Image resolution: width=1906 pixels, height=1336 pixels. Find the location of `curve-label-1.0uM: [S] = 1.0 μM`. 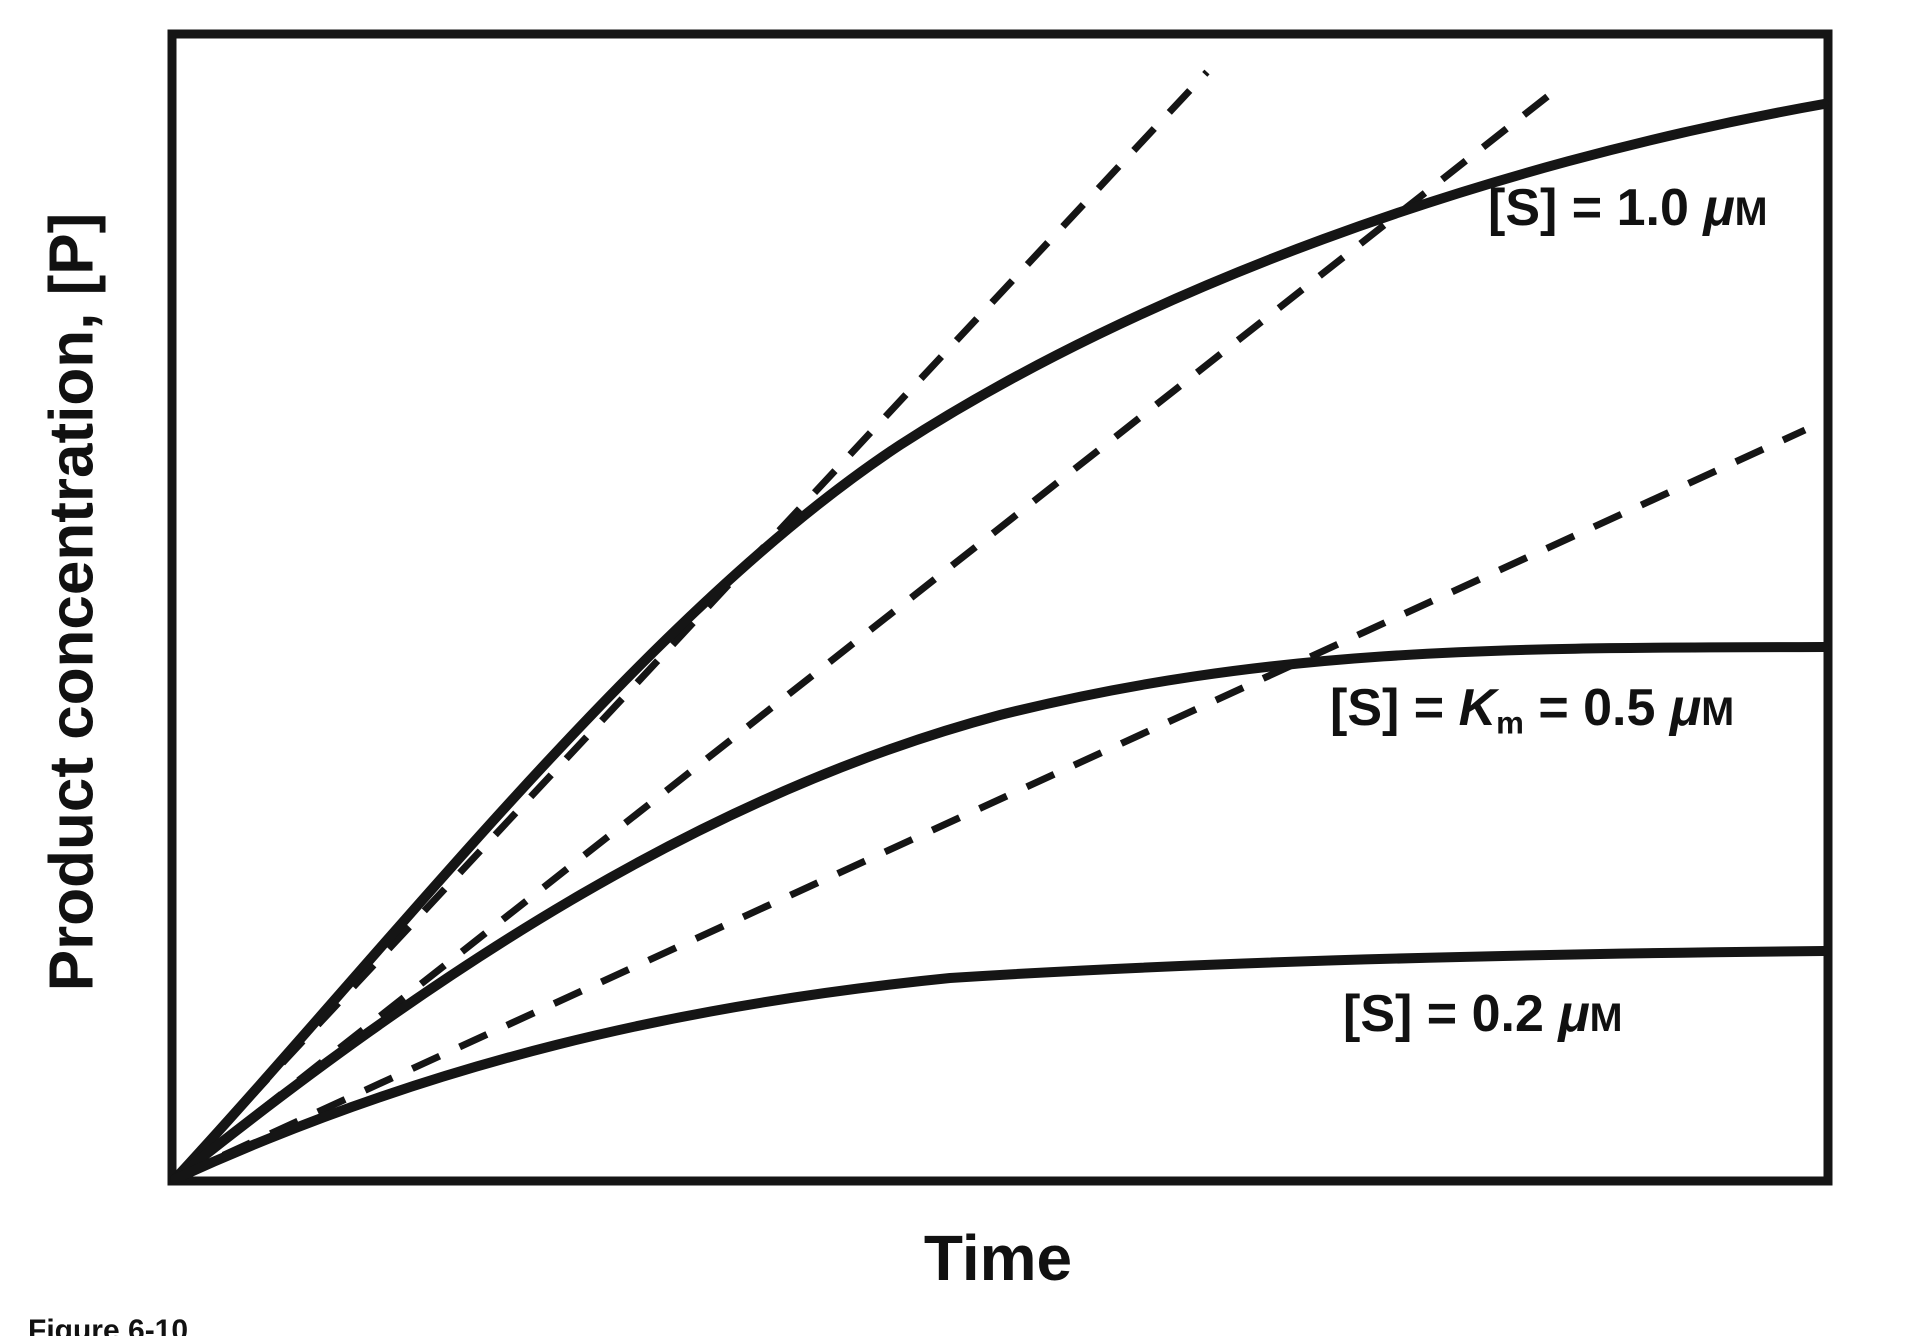

curve-label-1.0uM: [S] = 1.0 μM is located at coordinates (1628, 208).